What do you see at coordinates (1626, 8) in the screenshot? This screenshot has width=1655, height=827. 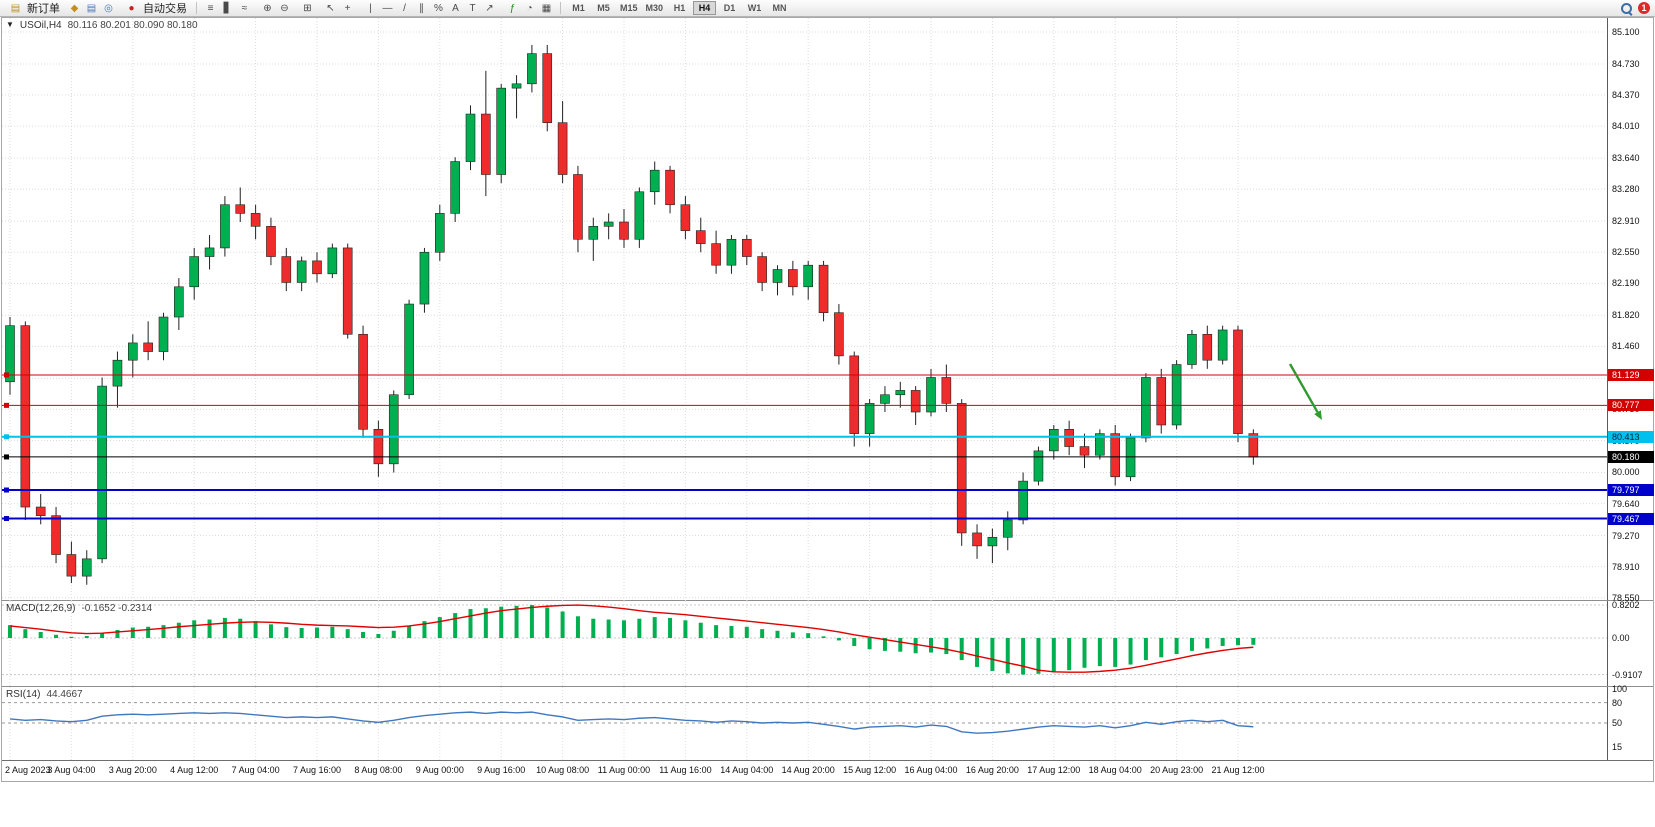 I see `search-icon` at bounding box center [1626, 8].